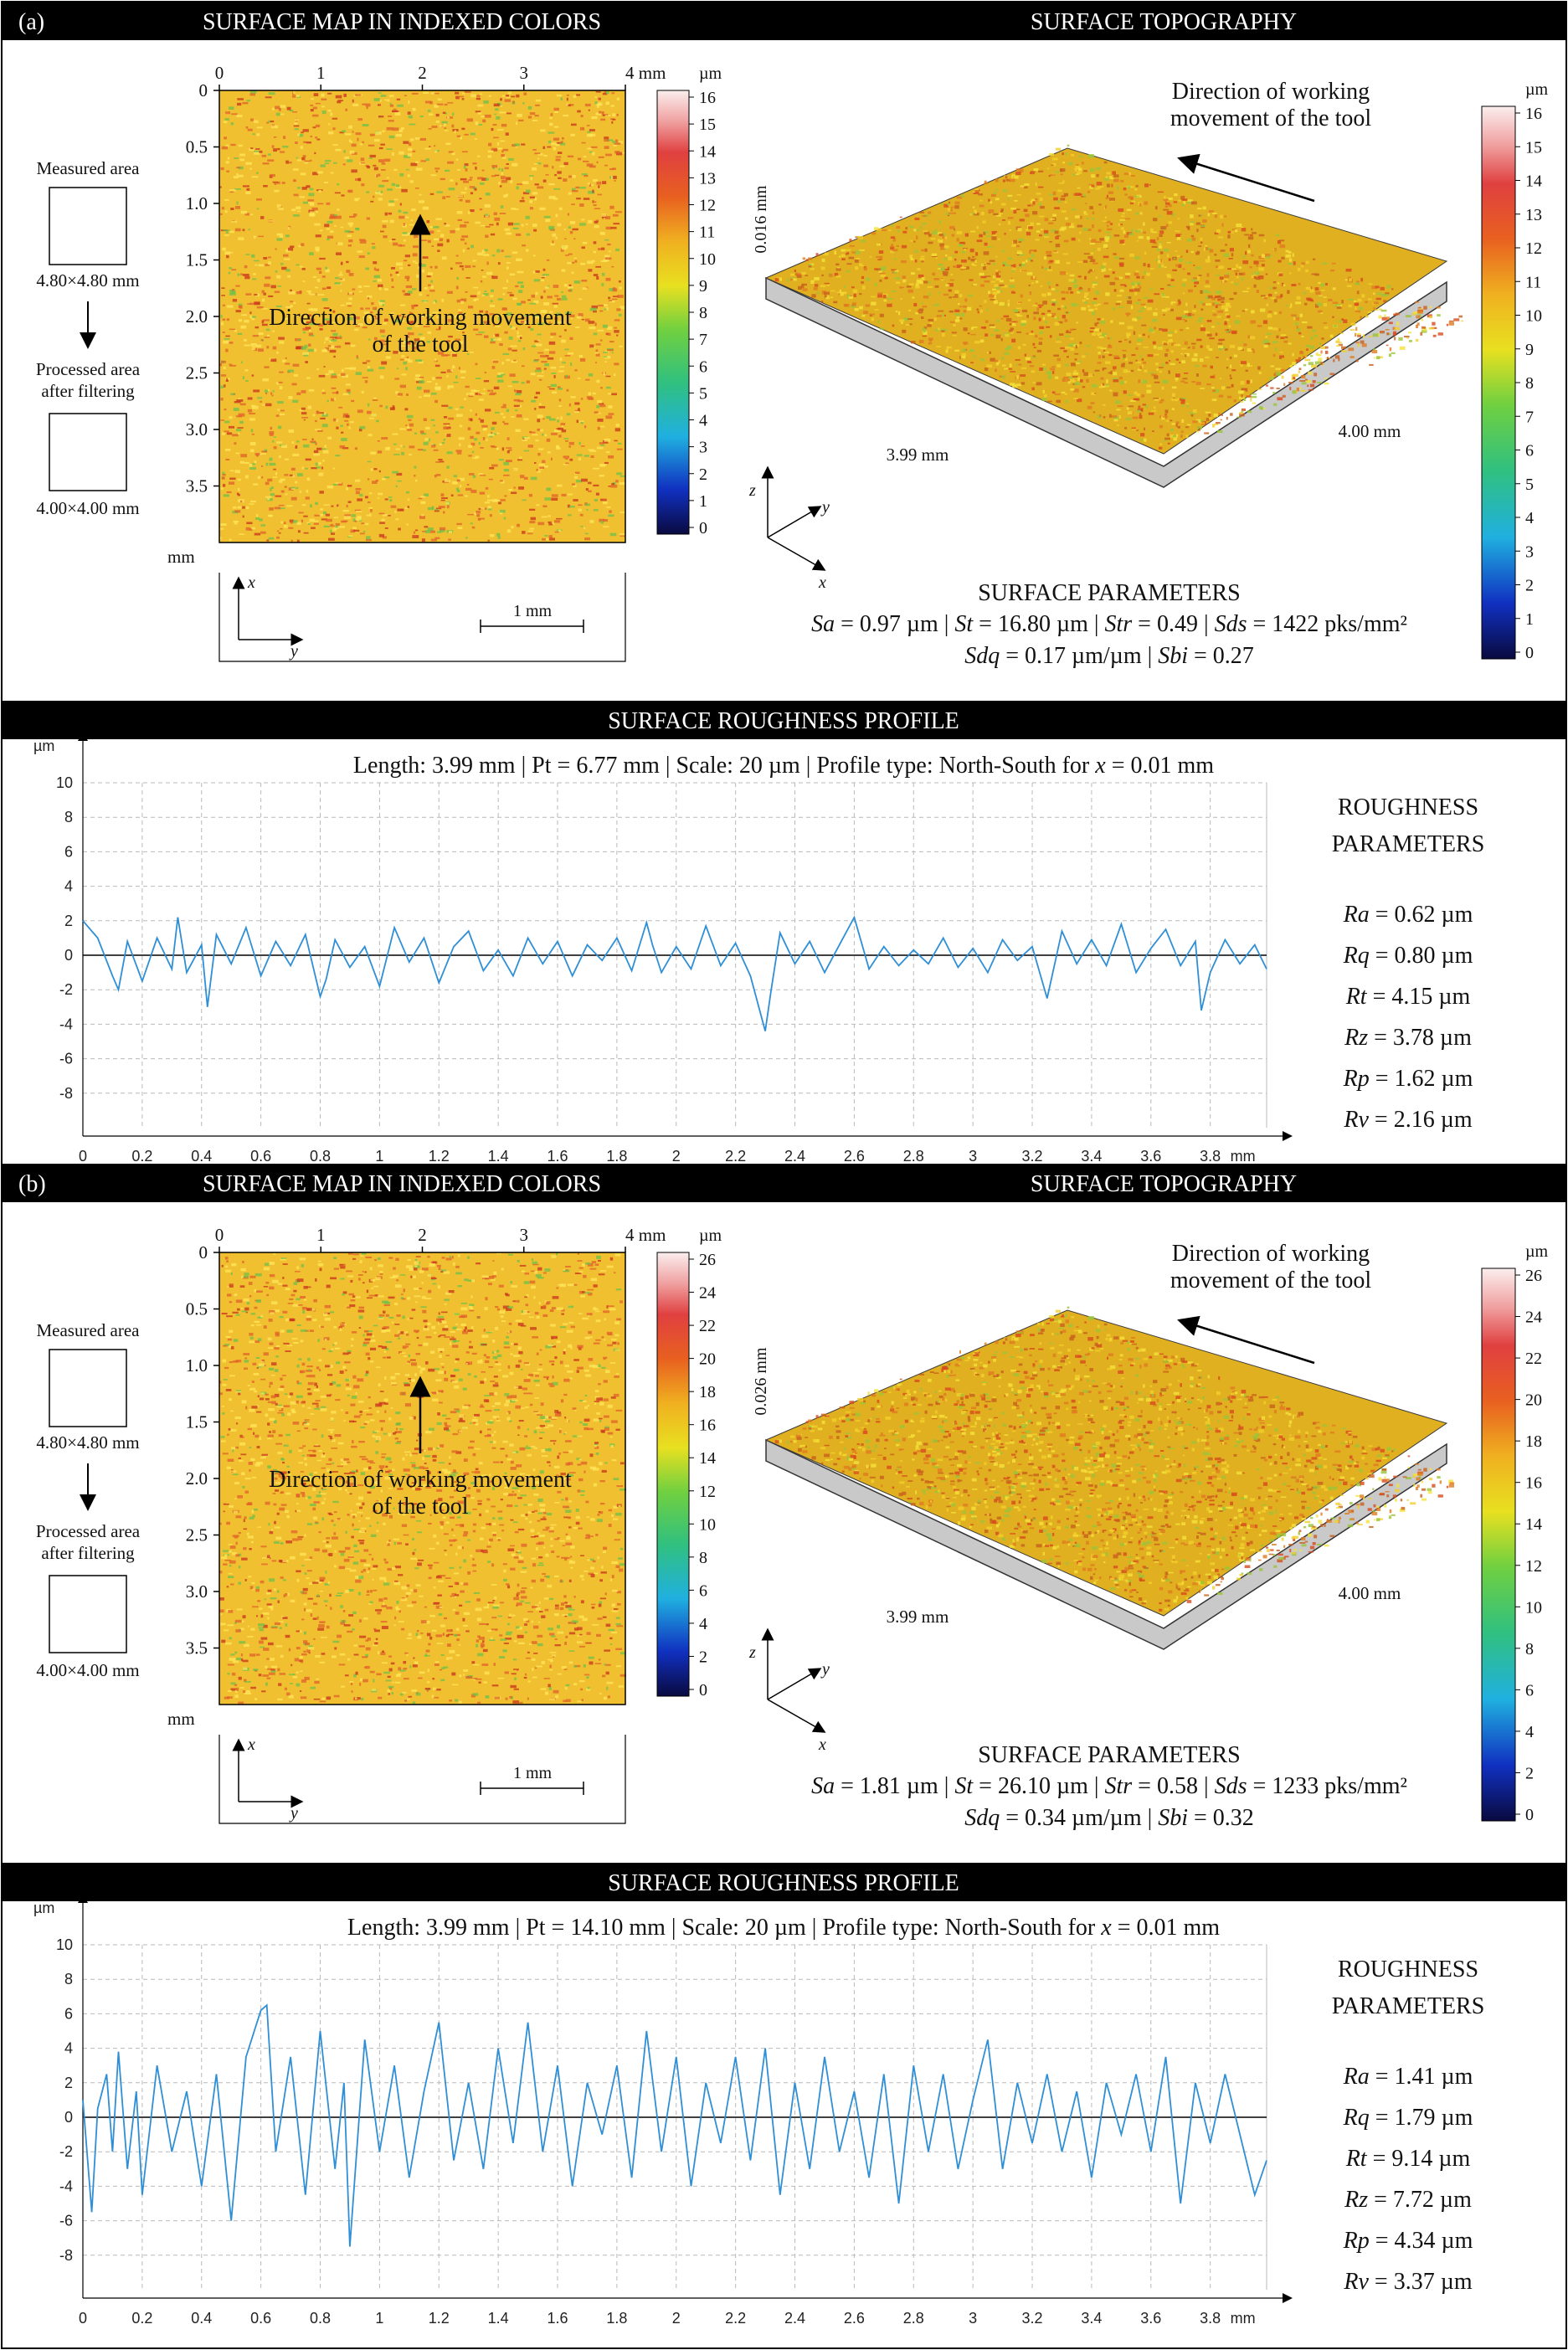 Image resolution: width=1568 pixels, height=2350 pixels. What do you see at coordinates (197, 316) in the screenshot?
I see `map-y-tick-label: 2.0` at bounding box center [197, 316].